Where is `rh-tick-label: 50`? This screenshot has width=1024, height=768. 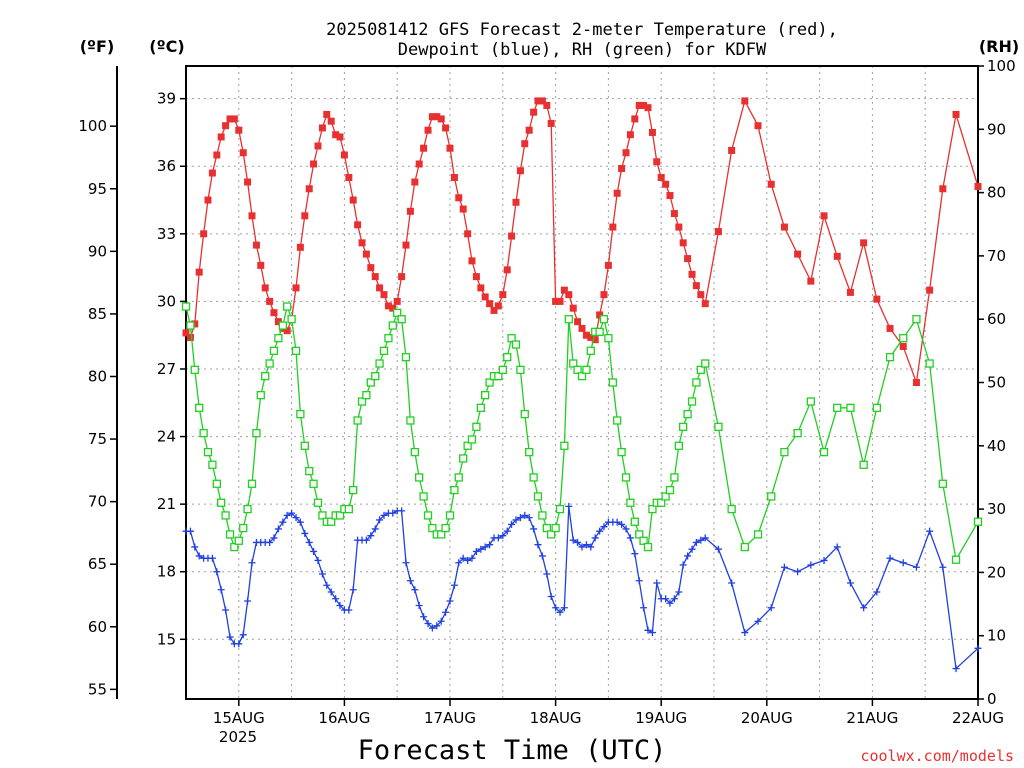
rh-tick-label: 50 is located at coordinates (996, 383).